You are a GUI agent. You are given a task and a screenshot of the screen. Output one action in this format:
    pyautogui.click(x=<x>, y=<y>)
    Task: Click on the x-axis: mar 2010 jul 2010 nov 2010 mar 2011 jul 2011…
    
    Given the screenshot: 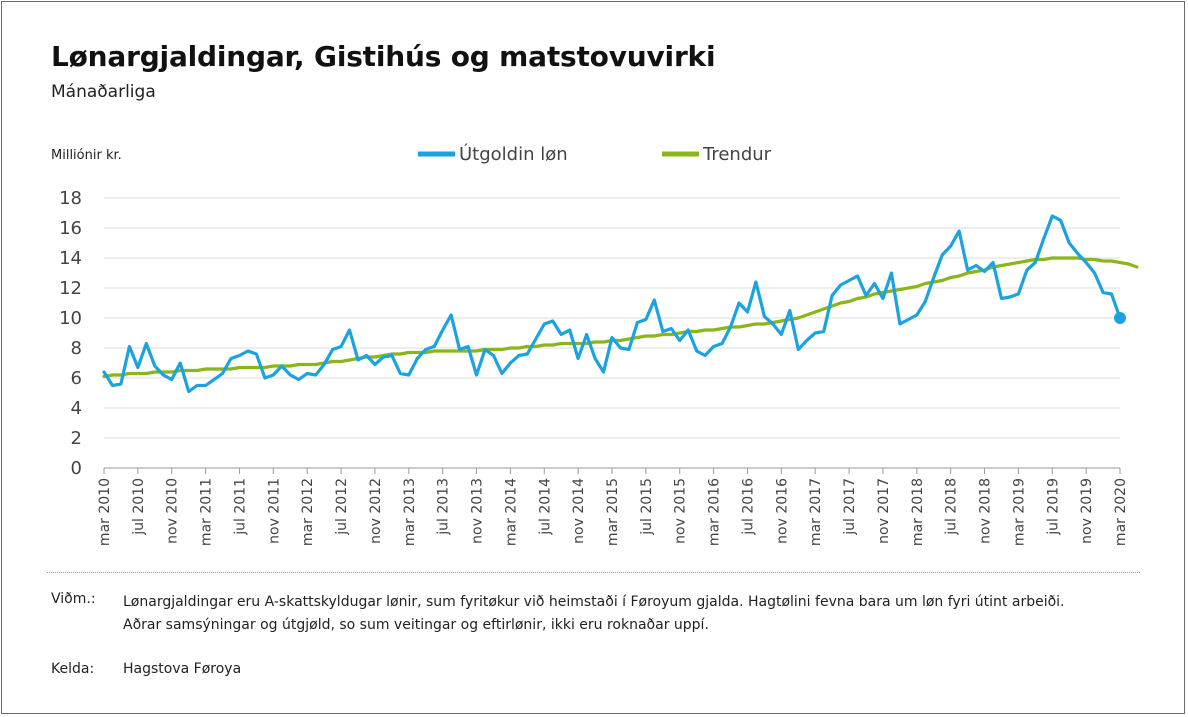 What is the action you would take?
    pyautogui.click(x=613, y=506)
    